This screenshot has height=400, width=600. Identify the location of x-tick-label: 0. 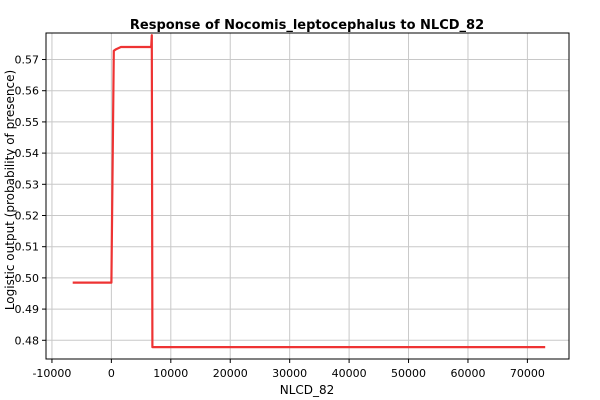
(111, 373).